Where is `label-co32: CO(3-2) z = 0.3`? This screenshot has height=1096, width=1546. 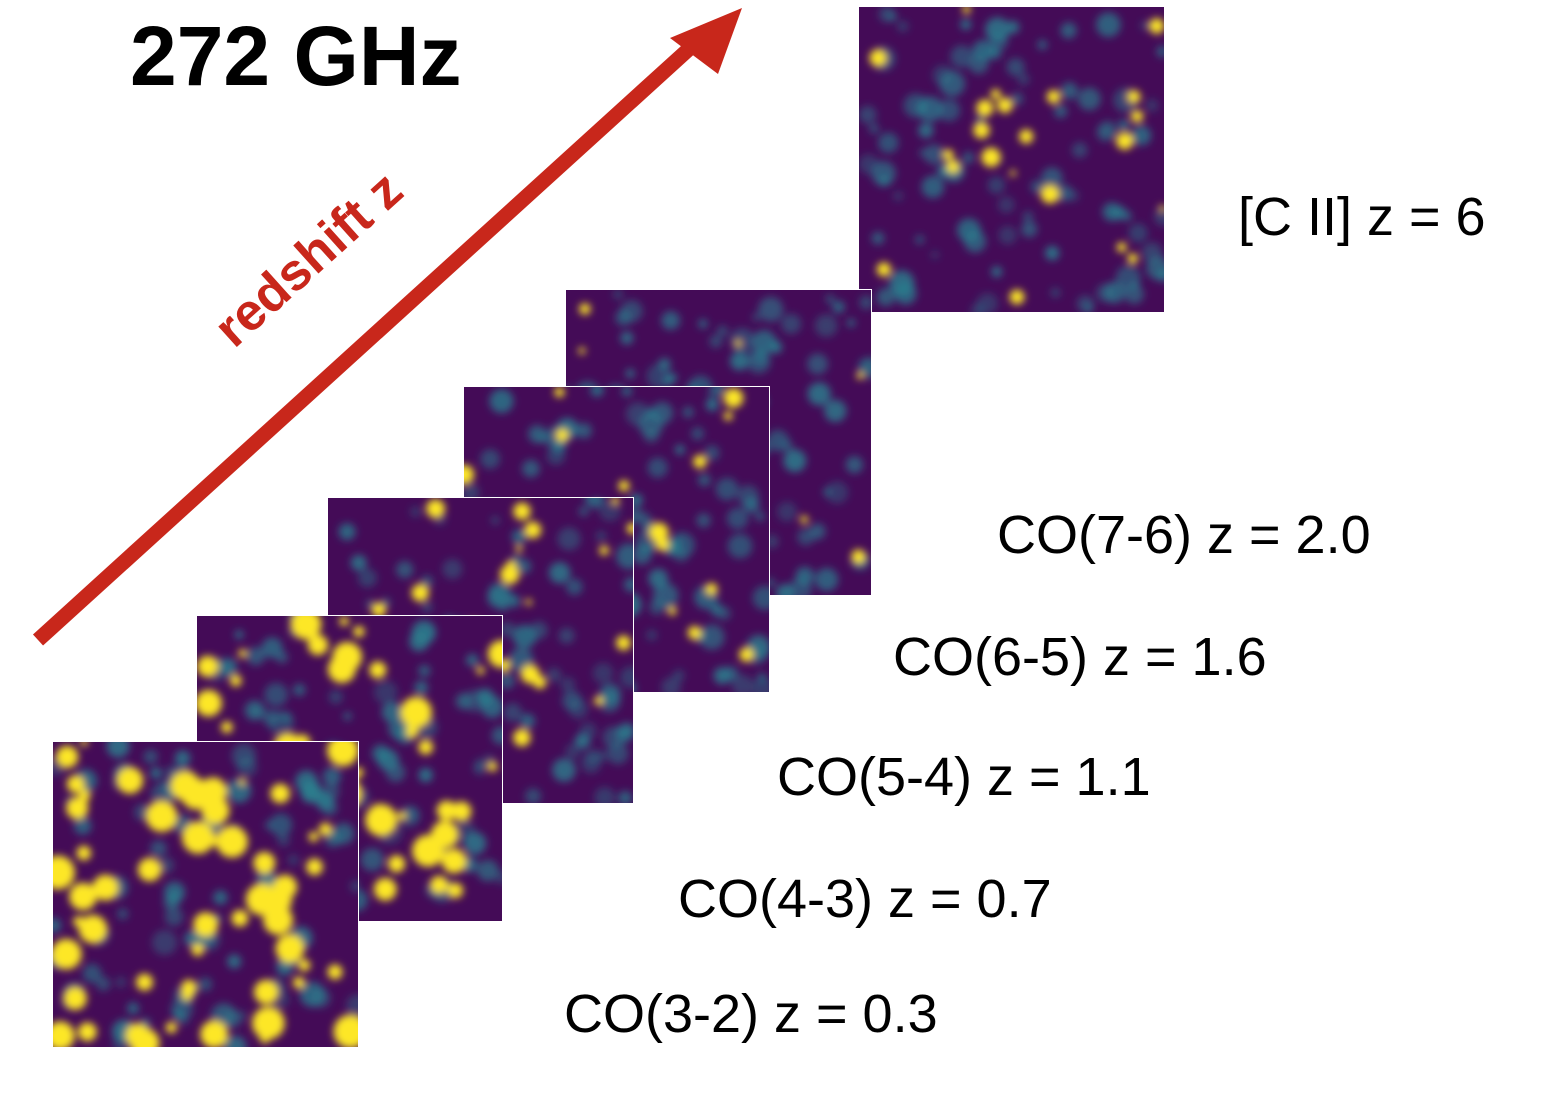 label-co32: CO(3-2) z = 0.3 is located at coordinates (751, 1014).